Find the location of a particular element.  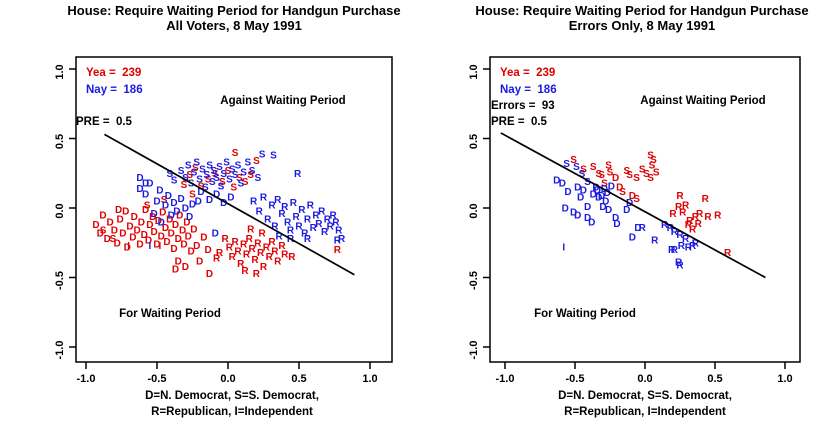

annotation-against-right: Against Waiting Period is located at coordinates (703, 101).